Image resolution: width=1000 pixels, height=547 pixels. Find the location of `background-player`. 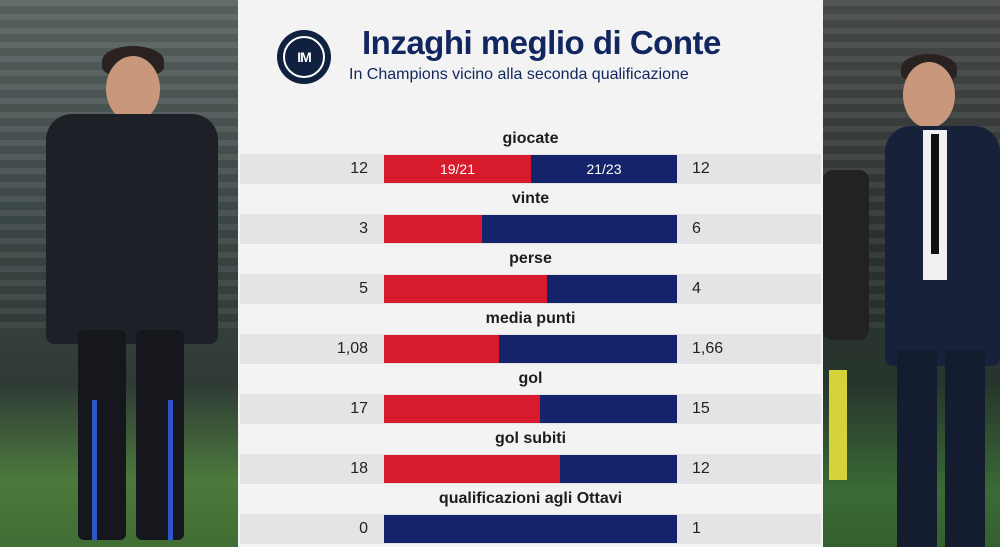

background-player is located at coordinates (848, 335).